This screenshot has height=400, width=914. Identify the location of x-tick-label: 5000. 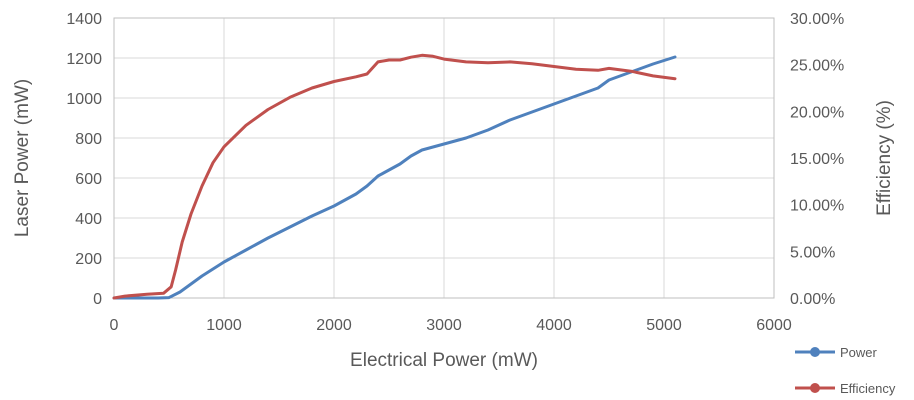
(664, 325).